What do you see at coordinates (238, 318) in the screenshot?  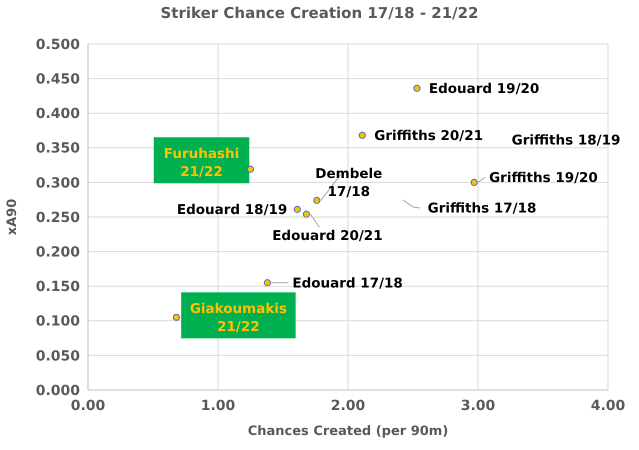 I see `series-label: Giakoumakis 21/22` at bounding box center [238, 318].